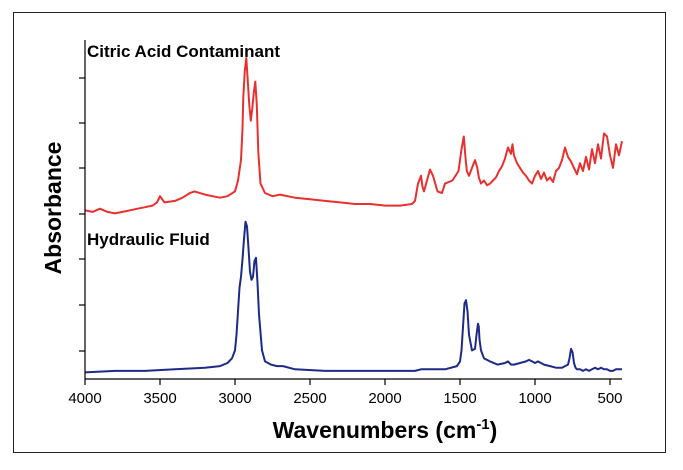 The height and width of the screenshot is (470, 683). Describe the element at coordinates (459, 398) in the screenshot. I see `x-tick-label-5: 1500` at that location.